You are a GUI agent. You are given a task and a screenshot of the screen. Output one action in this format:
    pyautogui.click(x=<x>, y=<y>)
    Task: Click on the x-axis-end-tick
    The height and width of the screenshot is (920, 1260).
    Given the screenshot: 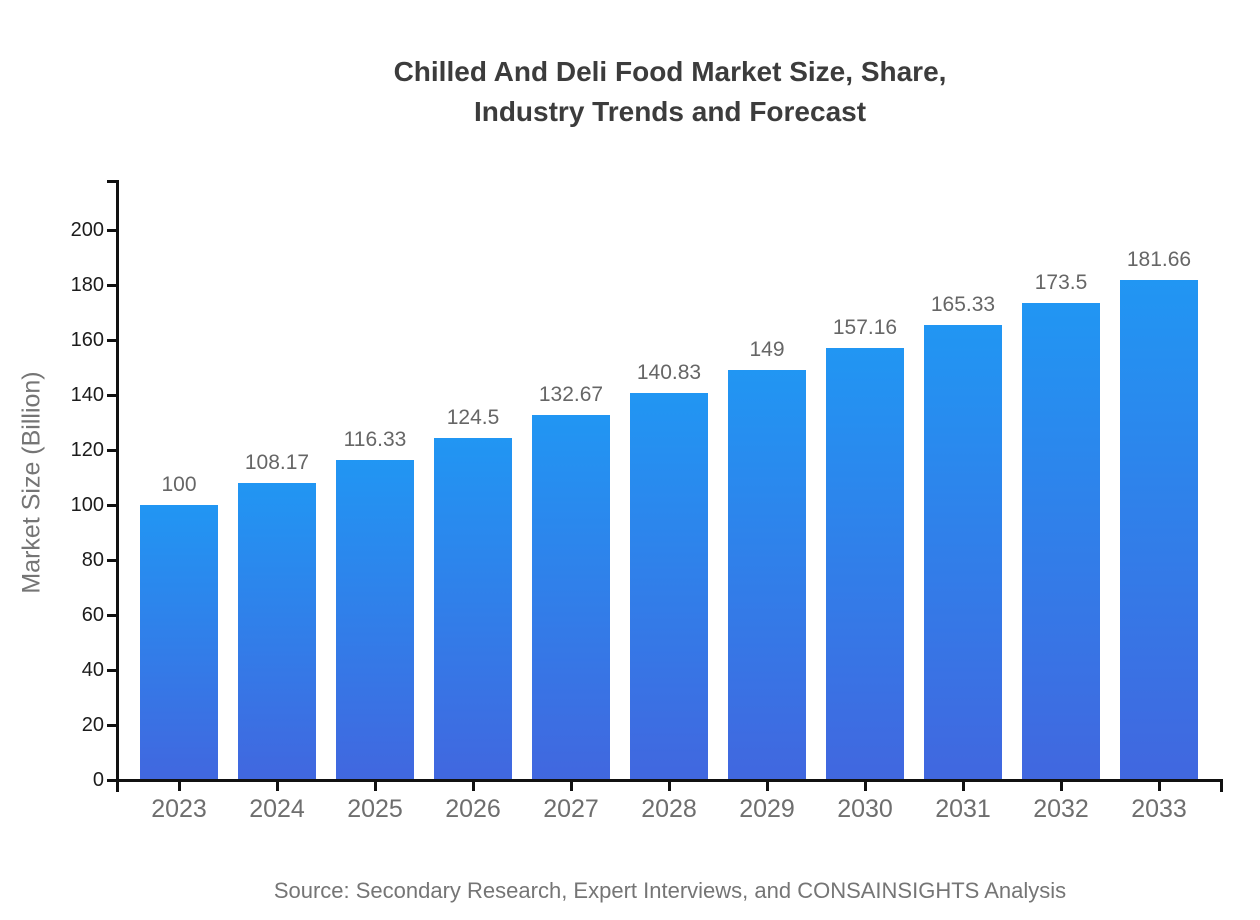 What is the action you would take?
    pyautogui.click(x=1221, y=786)
    